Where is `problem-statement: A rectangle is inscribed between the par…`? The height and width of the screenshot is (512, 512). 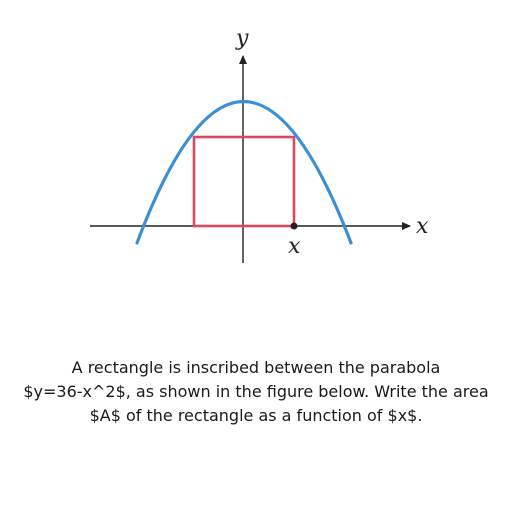
problem-statement: A rectangle is inscribed between the par… is located at coordinates (256, 392).